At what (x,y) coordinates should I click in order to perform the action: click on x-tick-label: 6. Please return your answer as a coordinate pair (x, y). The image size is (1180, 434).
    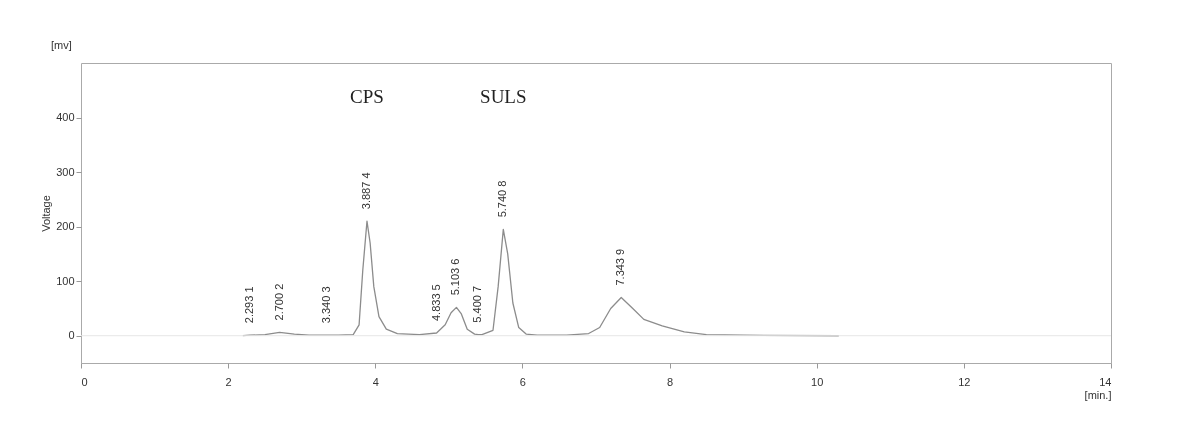
    Looking at the image, I should click on (522, 381).